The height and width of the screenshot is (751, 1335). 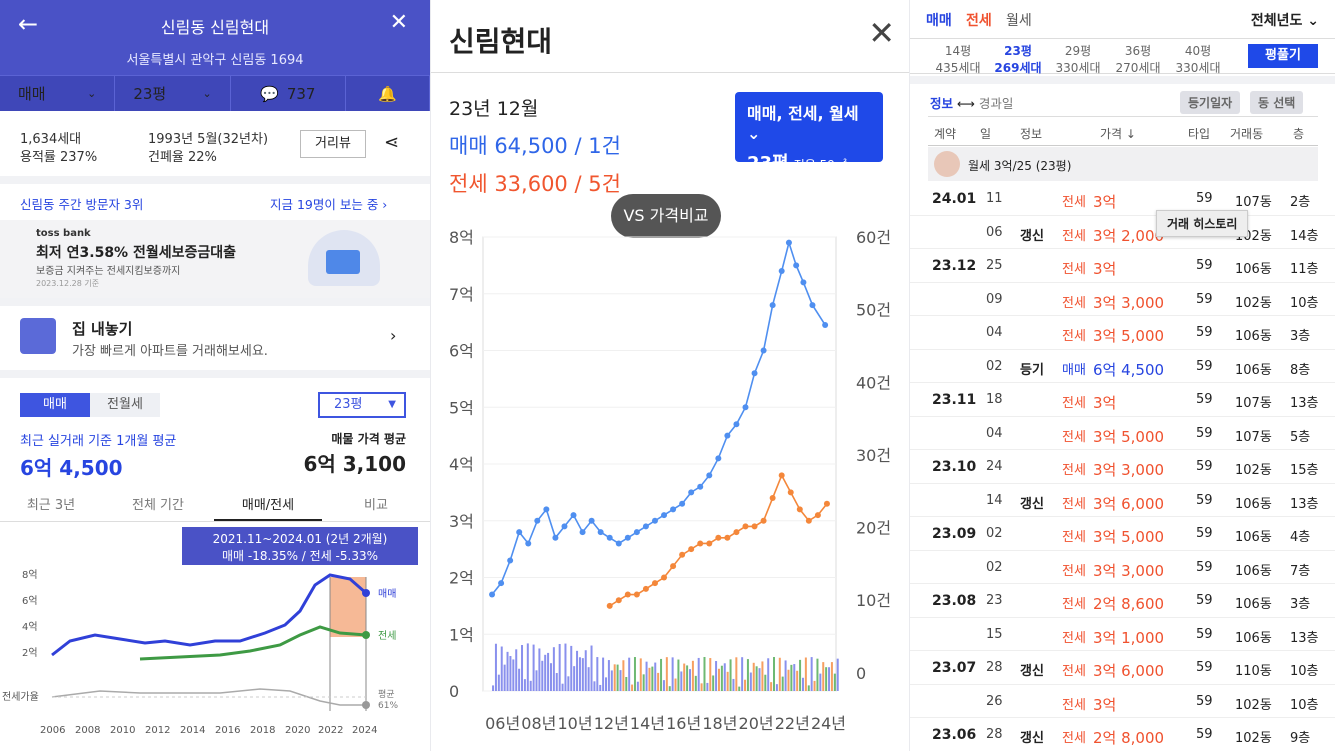 What do you see at coordinates (158, 505) in the screenshot?
I see `tab-all-period: 전체 기간` at bounding box center [158, 505].